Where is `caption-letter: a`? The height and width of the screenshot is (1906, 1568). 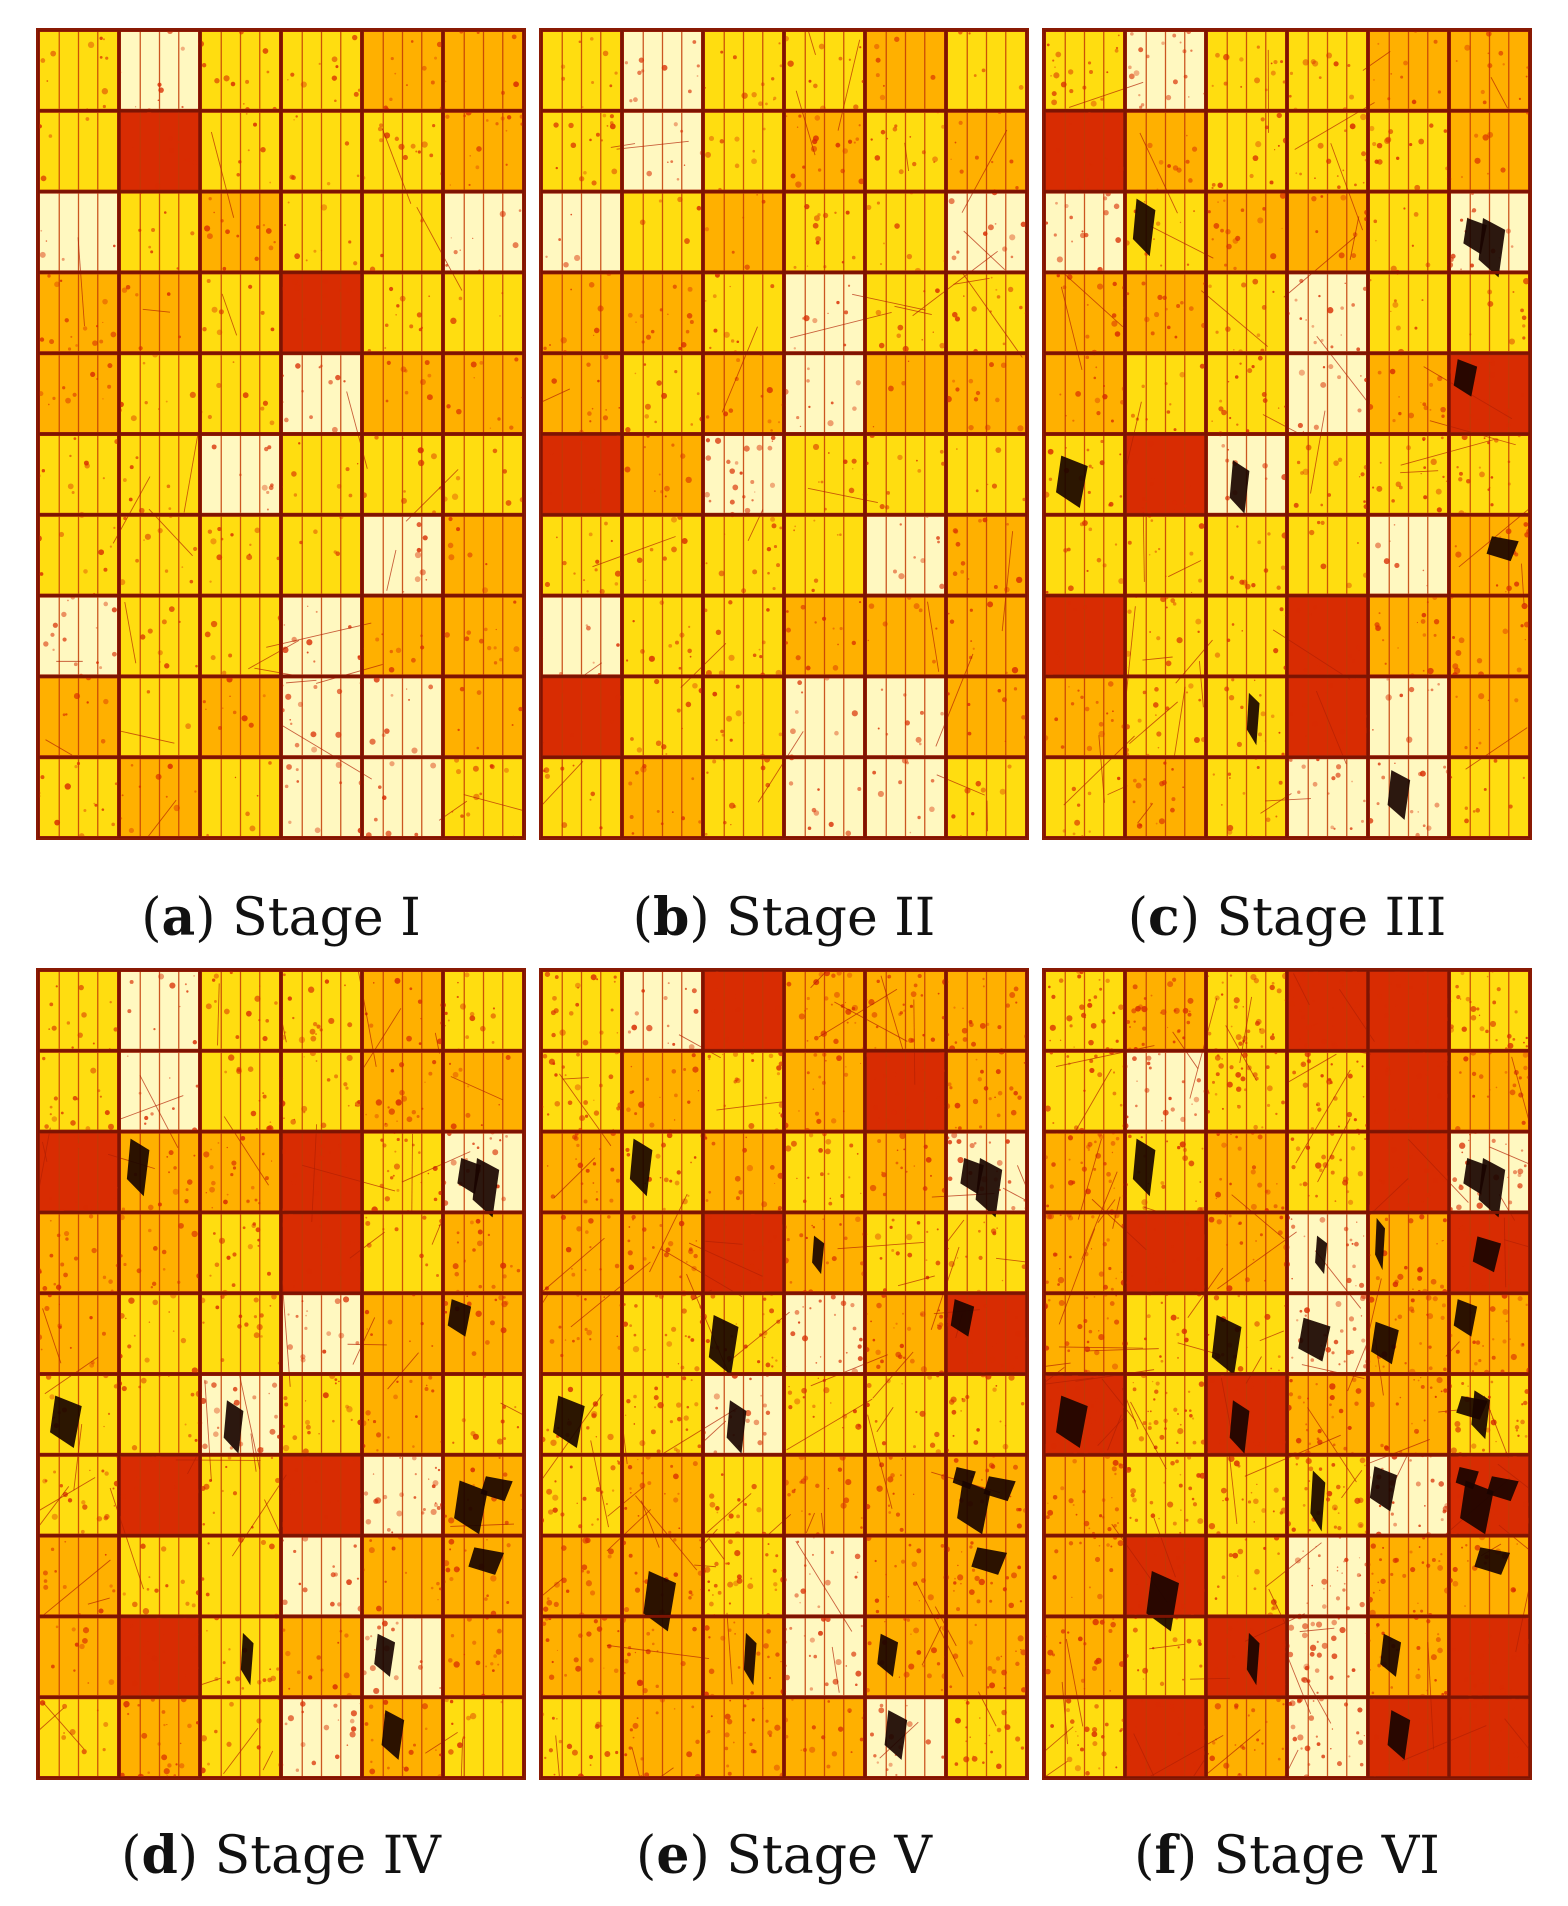
caption-letter: a is located at coordinates (178, 917).